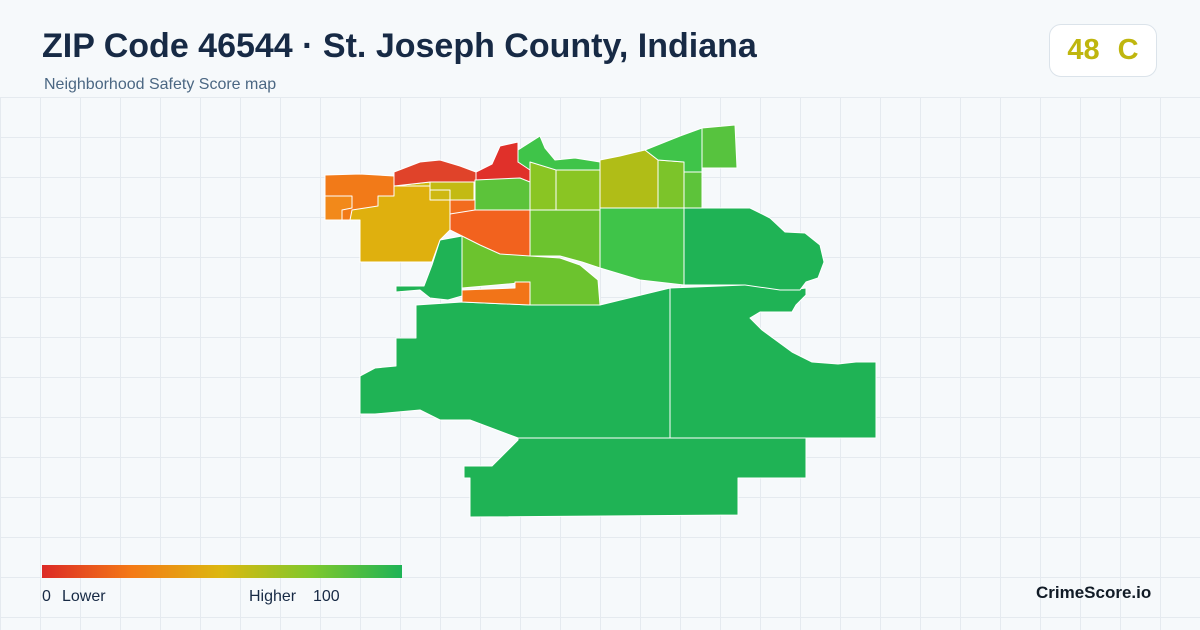 The image size is (1200, 630). What do you see at coordinates (629, 179) in the screenshot?
I see `map-region-north-olive` at bounding box center [629, 179].